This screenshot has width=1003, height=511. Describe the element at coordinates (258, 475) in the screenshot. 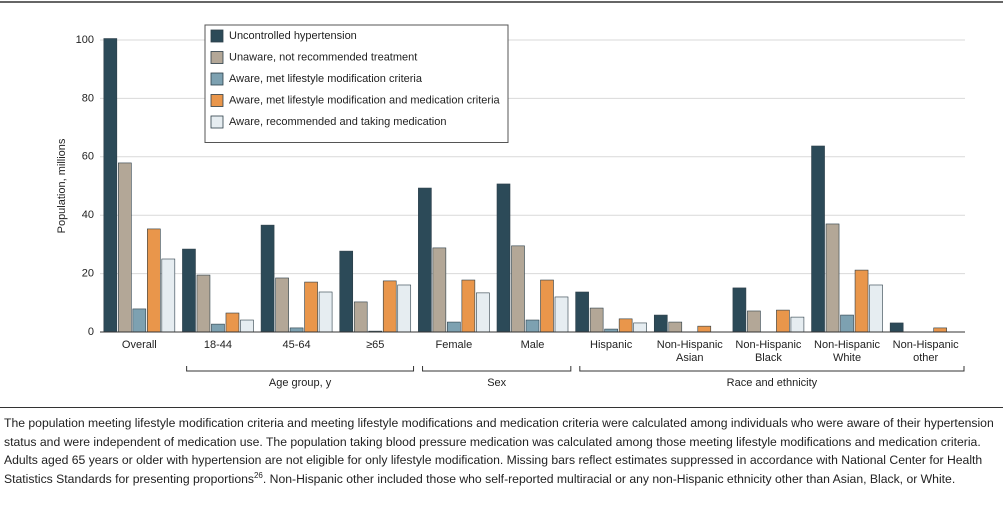

I see `caption-reference: 26` at that location.